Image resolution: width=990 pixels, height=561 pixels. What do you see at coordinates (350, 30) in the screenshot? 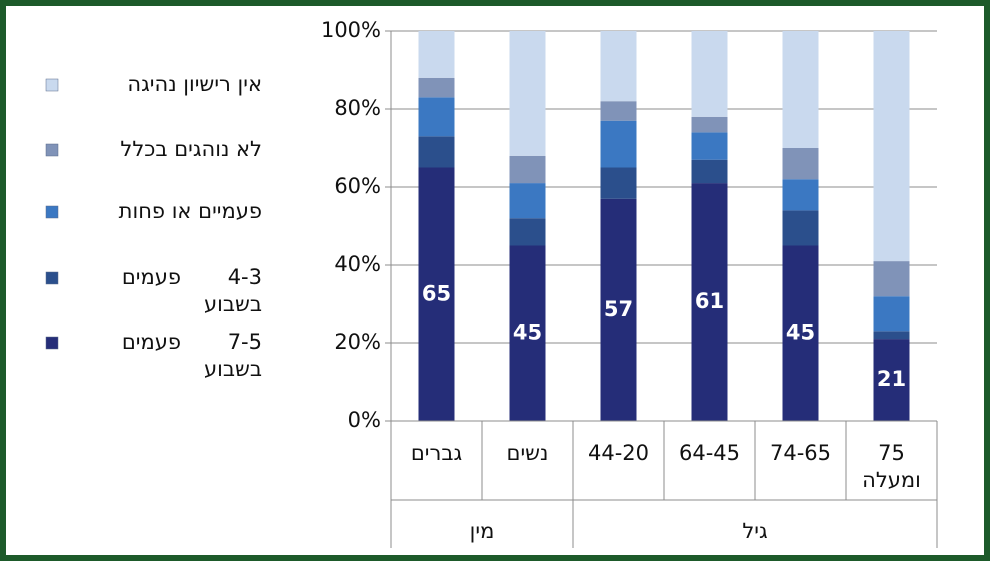
I see `y-tick-label: 100%` at bounding box center [350, 30].